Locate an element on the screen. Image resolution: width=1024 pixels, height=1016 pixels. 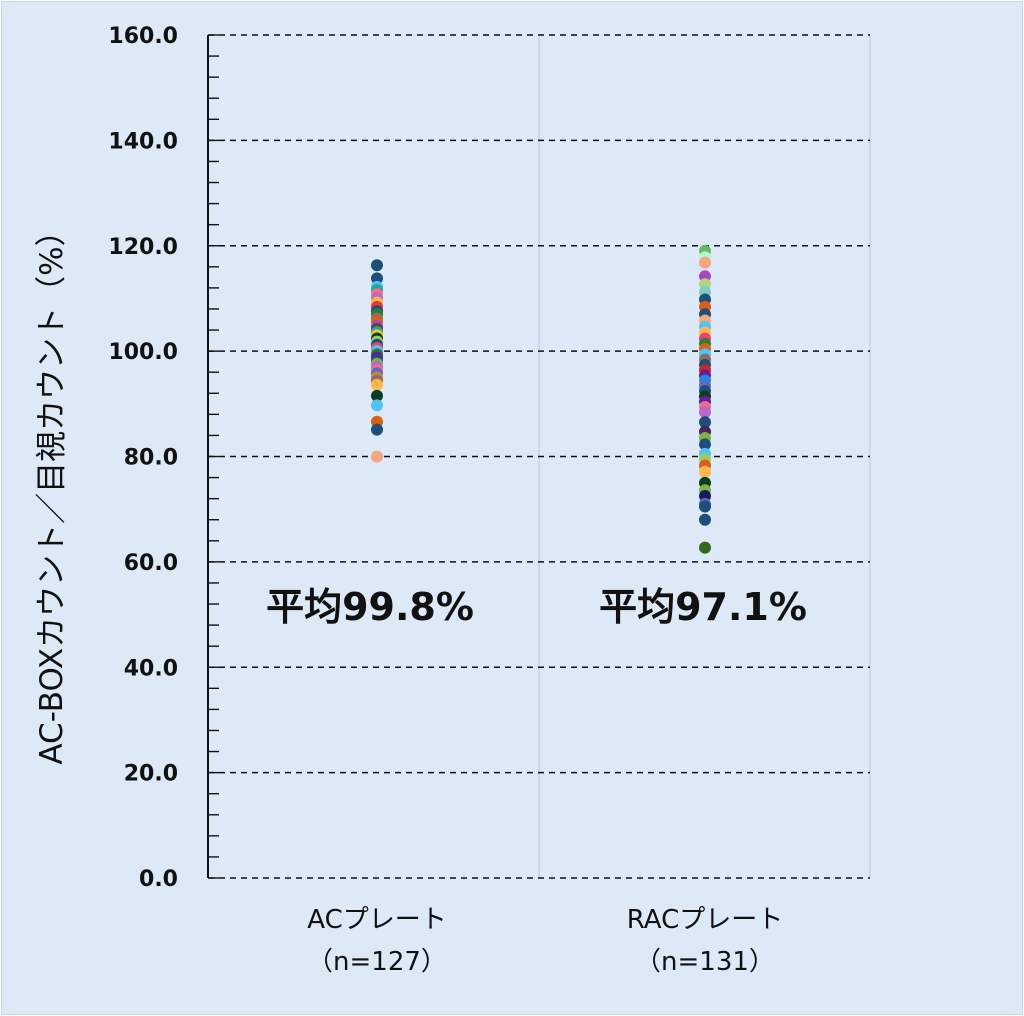
y-tick-labels: 0.0 20.0 40.0 60.0 80.0 100.0 120.0 140.0 160.0 is located at coordinates (143, 458).